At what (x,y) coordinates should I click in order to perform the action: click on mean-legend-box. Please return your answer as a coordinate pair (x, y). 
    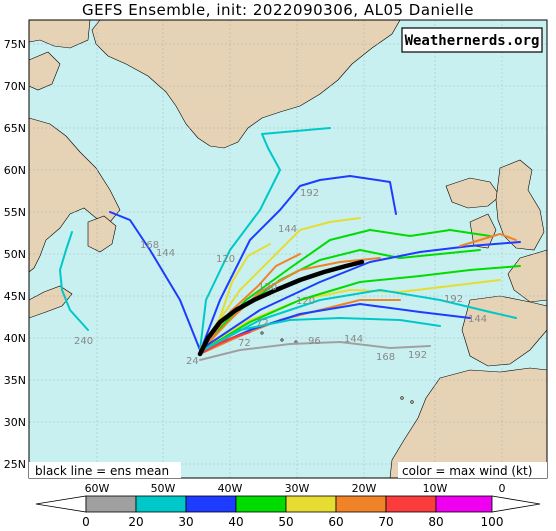
    Looking at the image, I should click on (105, 470).